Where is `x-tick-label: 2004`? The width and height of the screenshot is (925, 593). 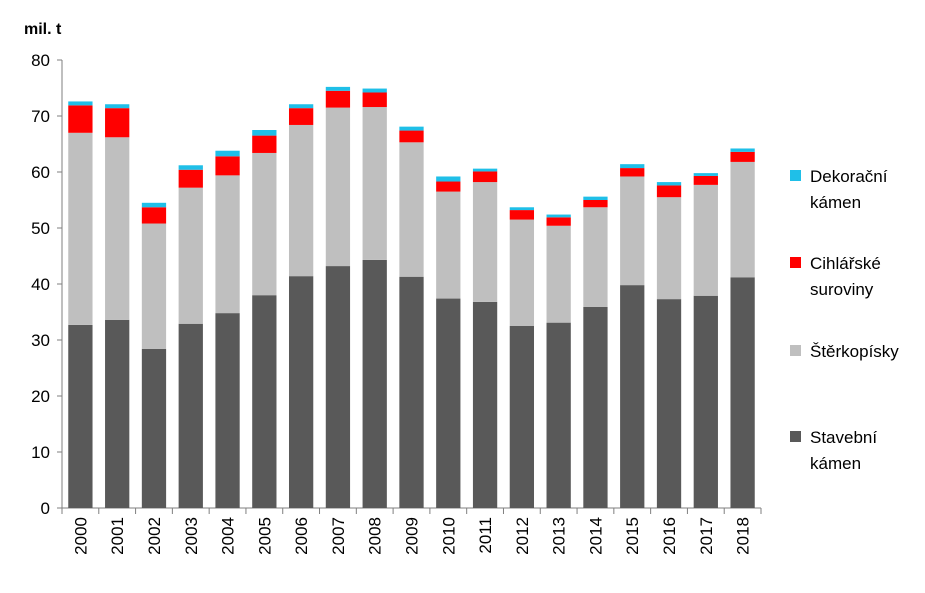
x-tick-label: 2004 is located at coordinates (228, 536).